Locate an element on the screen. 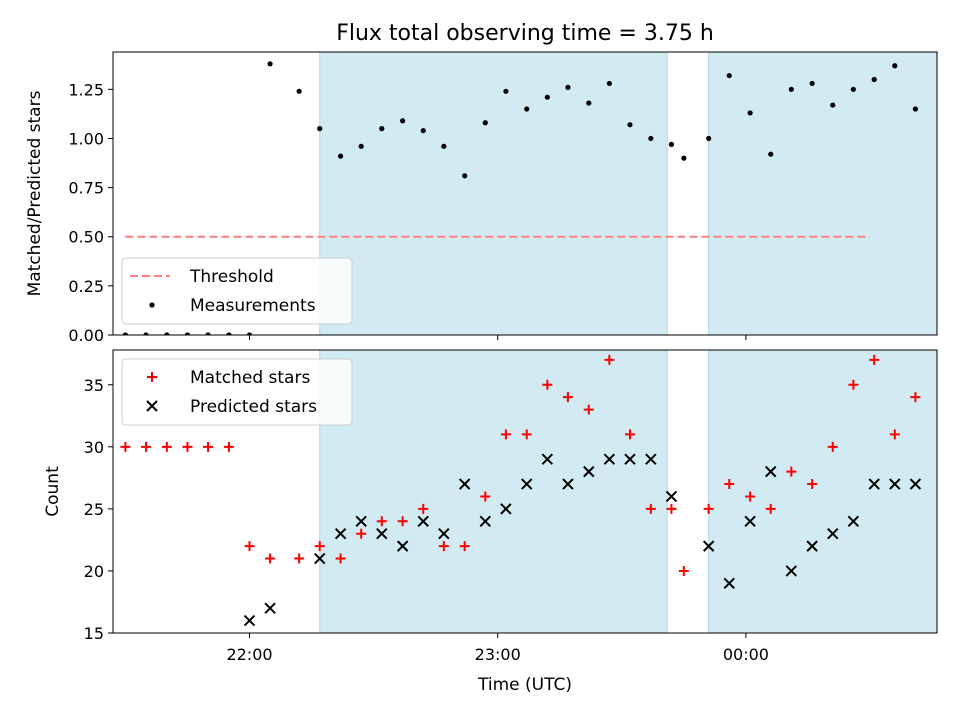  y-tick-label: 20 is located at coordinates (94, 571).